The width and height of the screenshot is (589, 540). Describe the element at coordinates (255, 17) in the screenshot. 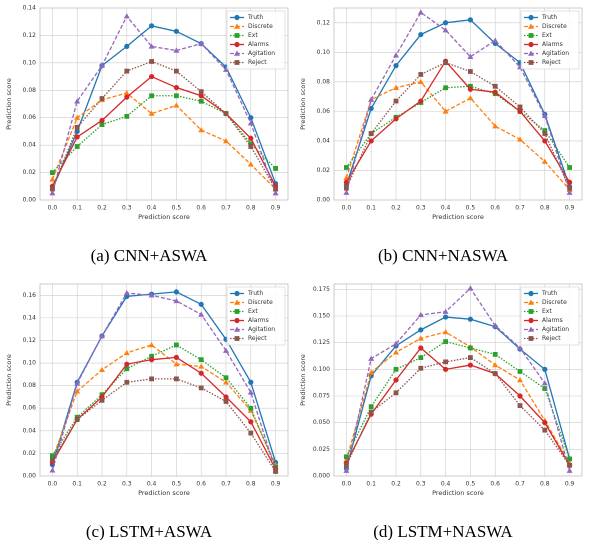

I see `legend-label: Truth` at that location.